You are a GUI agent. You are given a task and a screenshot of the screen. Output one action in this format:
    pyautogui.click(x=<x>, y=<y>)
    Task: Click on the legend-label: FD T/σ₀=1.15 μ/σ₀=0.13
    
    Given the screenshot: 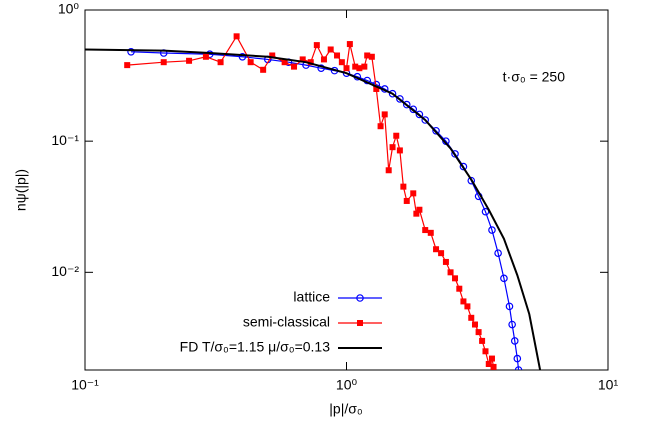 What is the action you would take?
    pyautogui.click(x=255, y=347)
    